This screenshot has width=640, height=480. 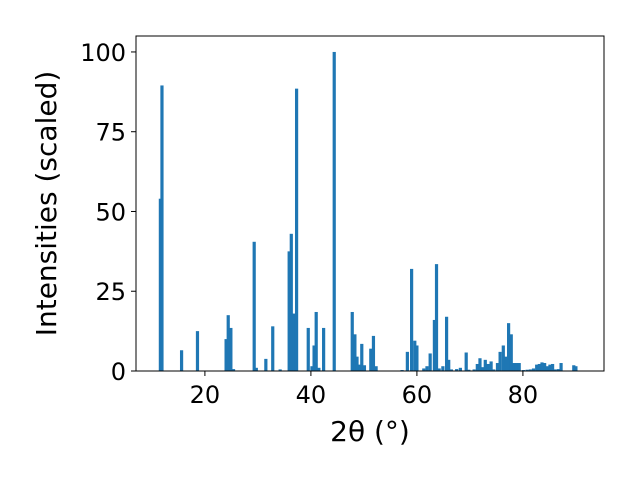 I want to click on y-axis-ticks: 0 25 50 75 100, so click(x=108, y=212).